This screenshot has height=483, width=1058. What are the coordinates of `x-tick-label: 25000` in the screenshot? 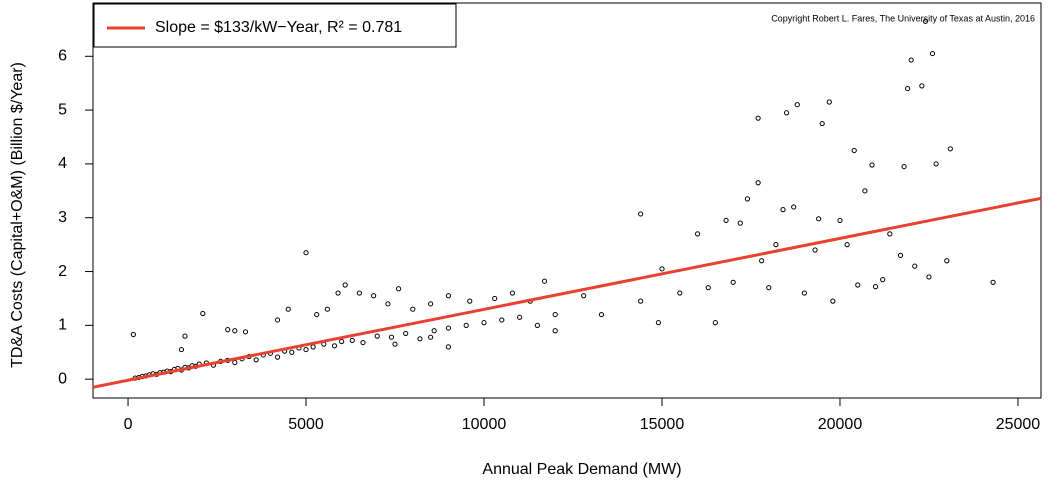 It's located at (1018, 424).